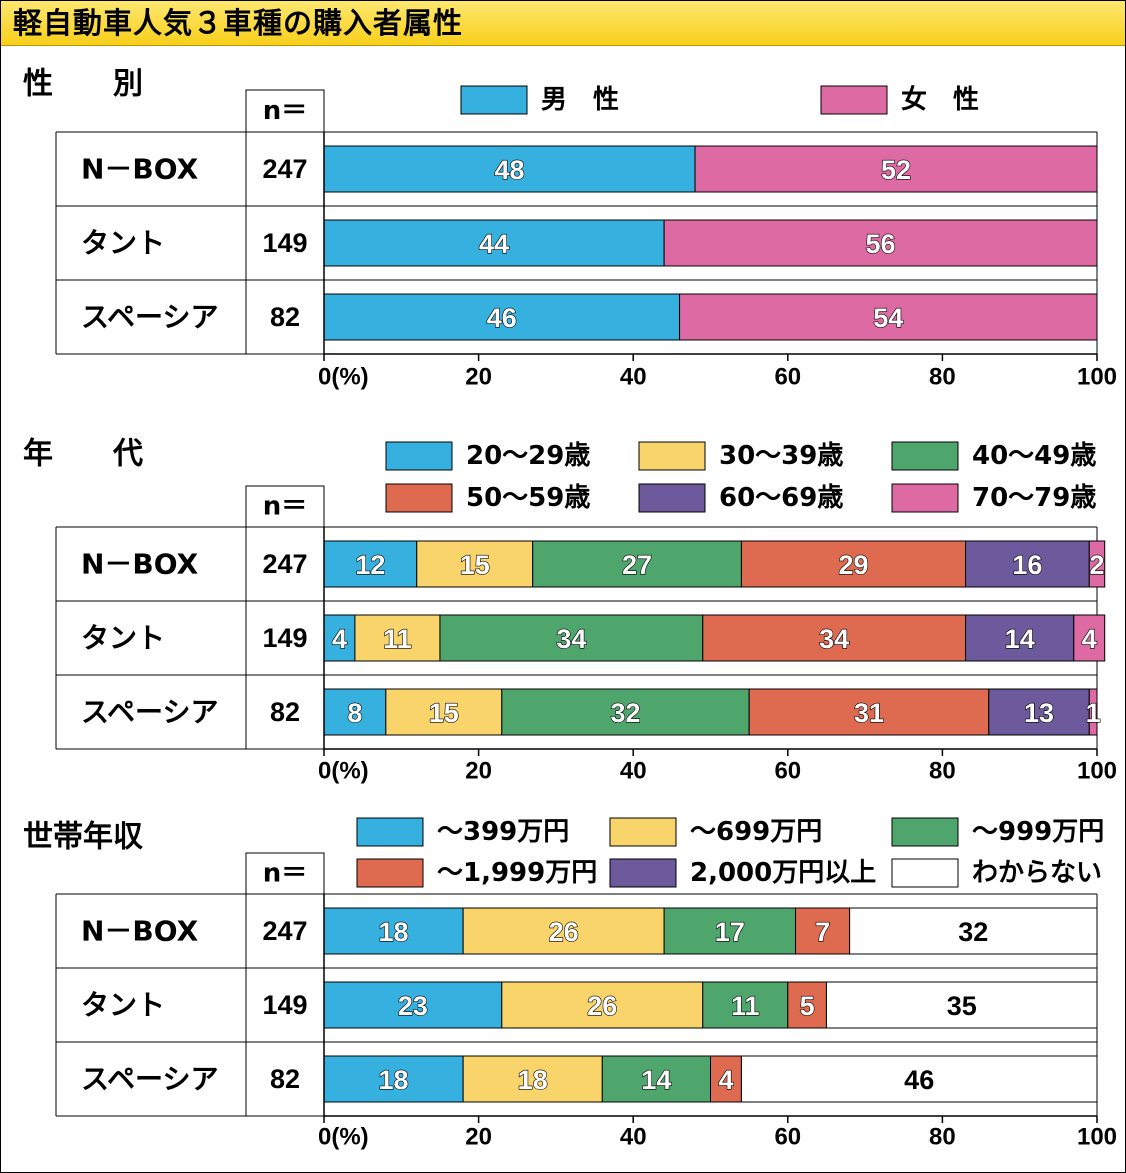  I want to click on data-label: 14, so click(1020, 639).